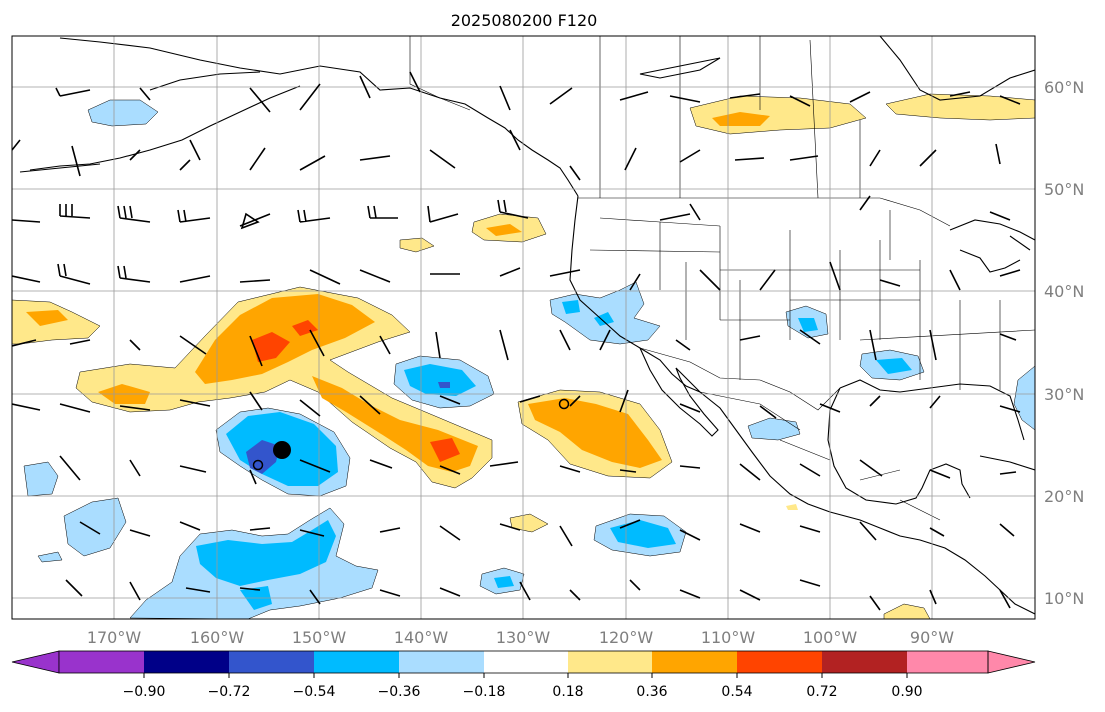 Image resolution: width=1105 pixels, height=712 pixels. What do you see at coordinates (741, 119) in the screenshot?
I see `positive-canada-west-core` at bounding box center [741, 119].